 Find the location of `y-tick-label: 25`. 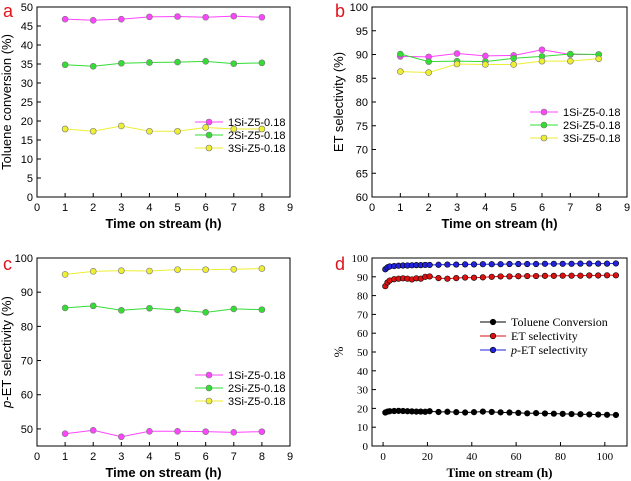

y-tick-label: 25 is located at coordinates (27, 103).